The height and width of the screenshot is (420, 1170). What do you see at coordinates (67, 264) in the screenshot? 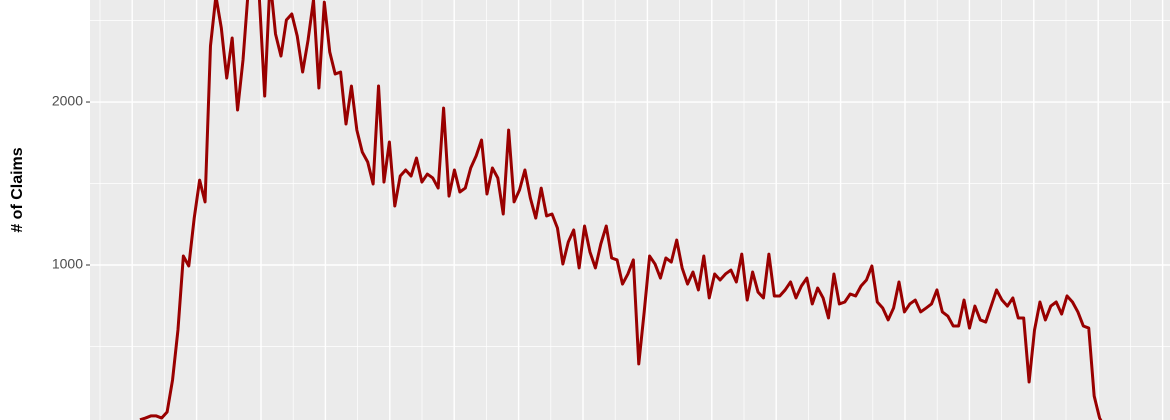
I see `y-tick-label: 1000` at bounding box center [67, 264].